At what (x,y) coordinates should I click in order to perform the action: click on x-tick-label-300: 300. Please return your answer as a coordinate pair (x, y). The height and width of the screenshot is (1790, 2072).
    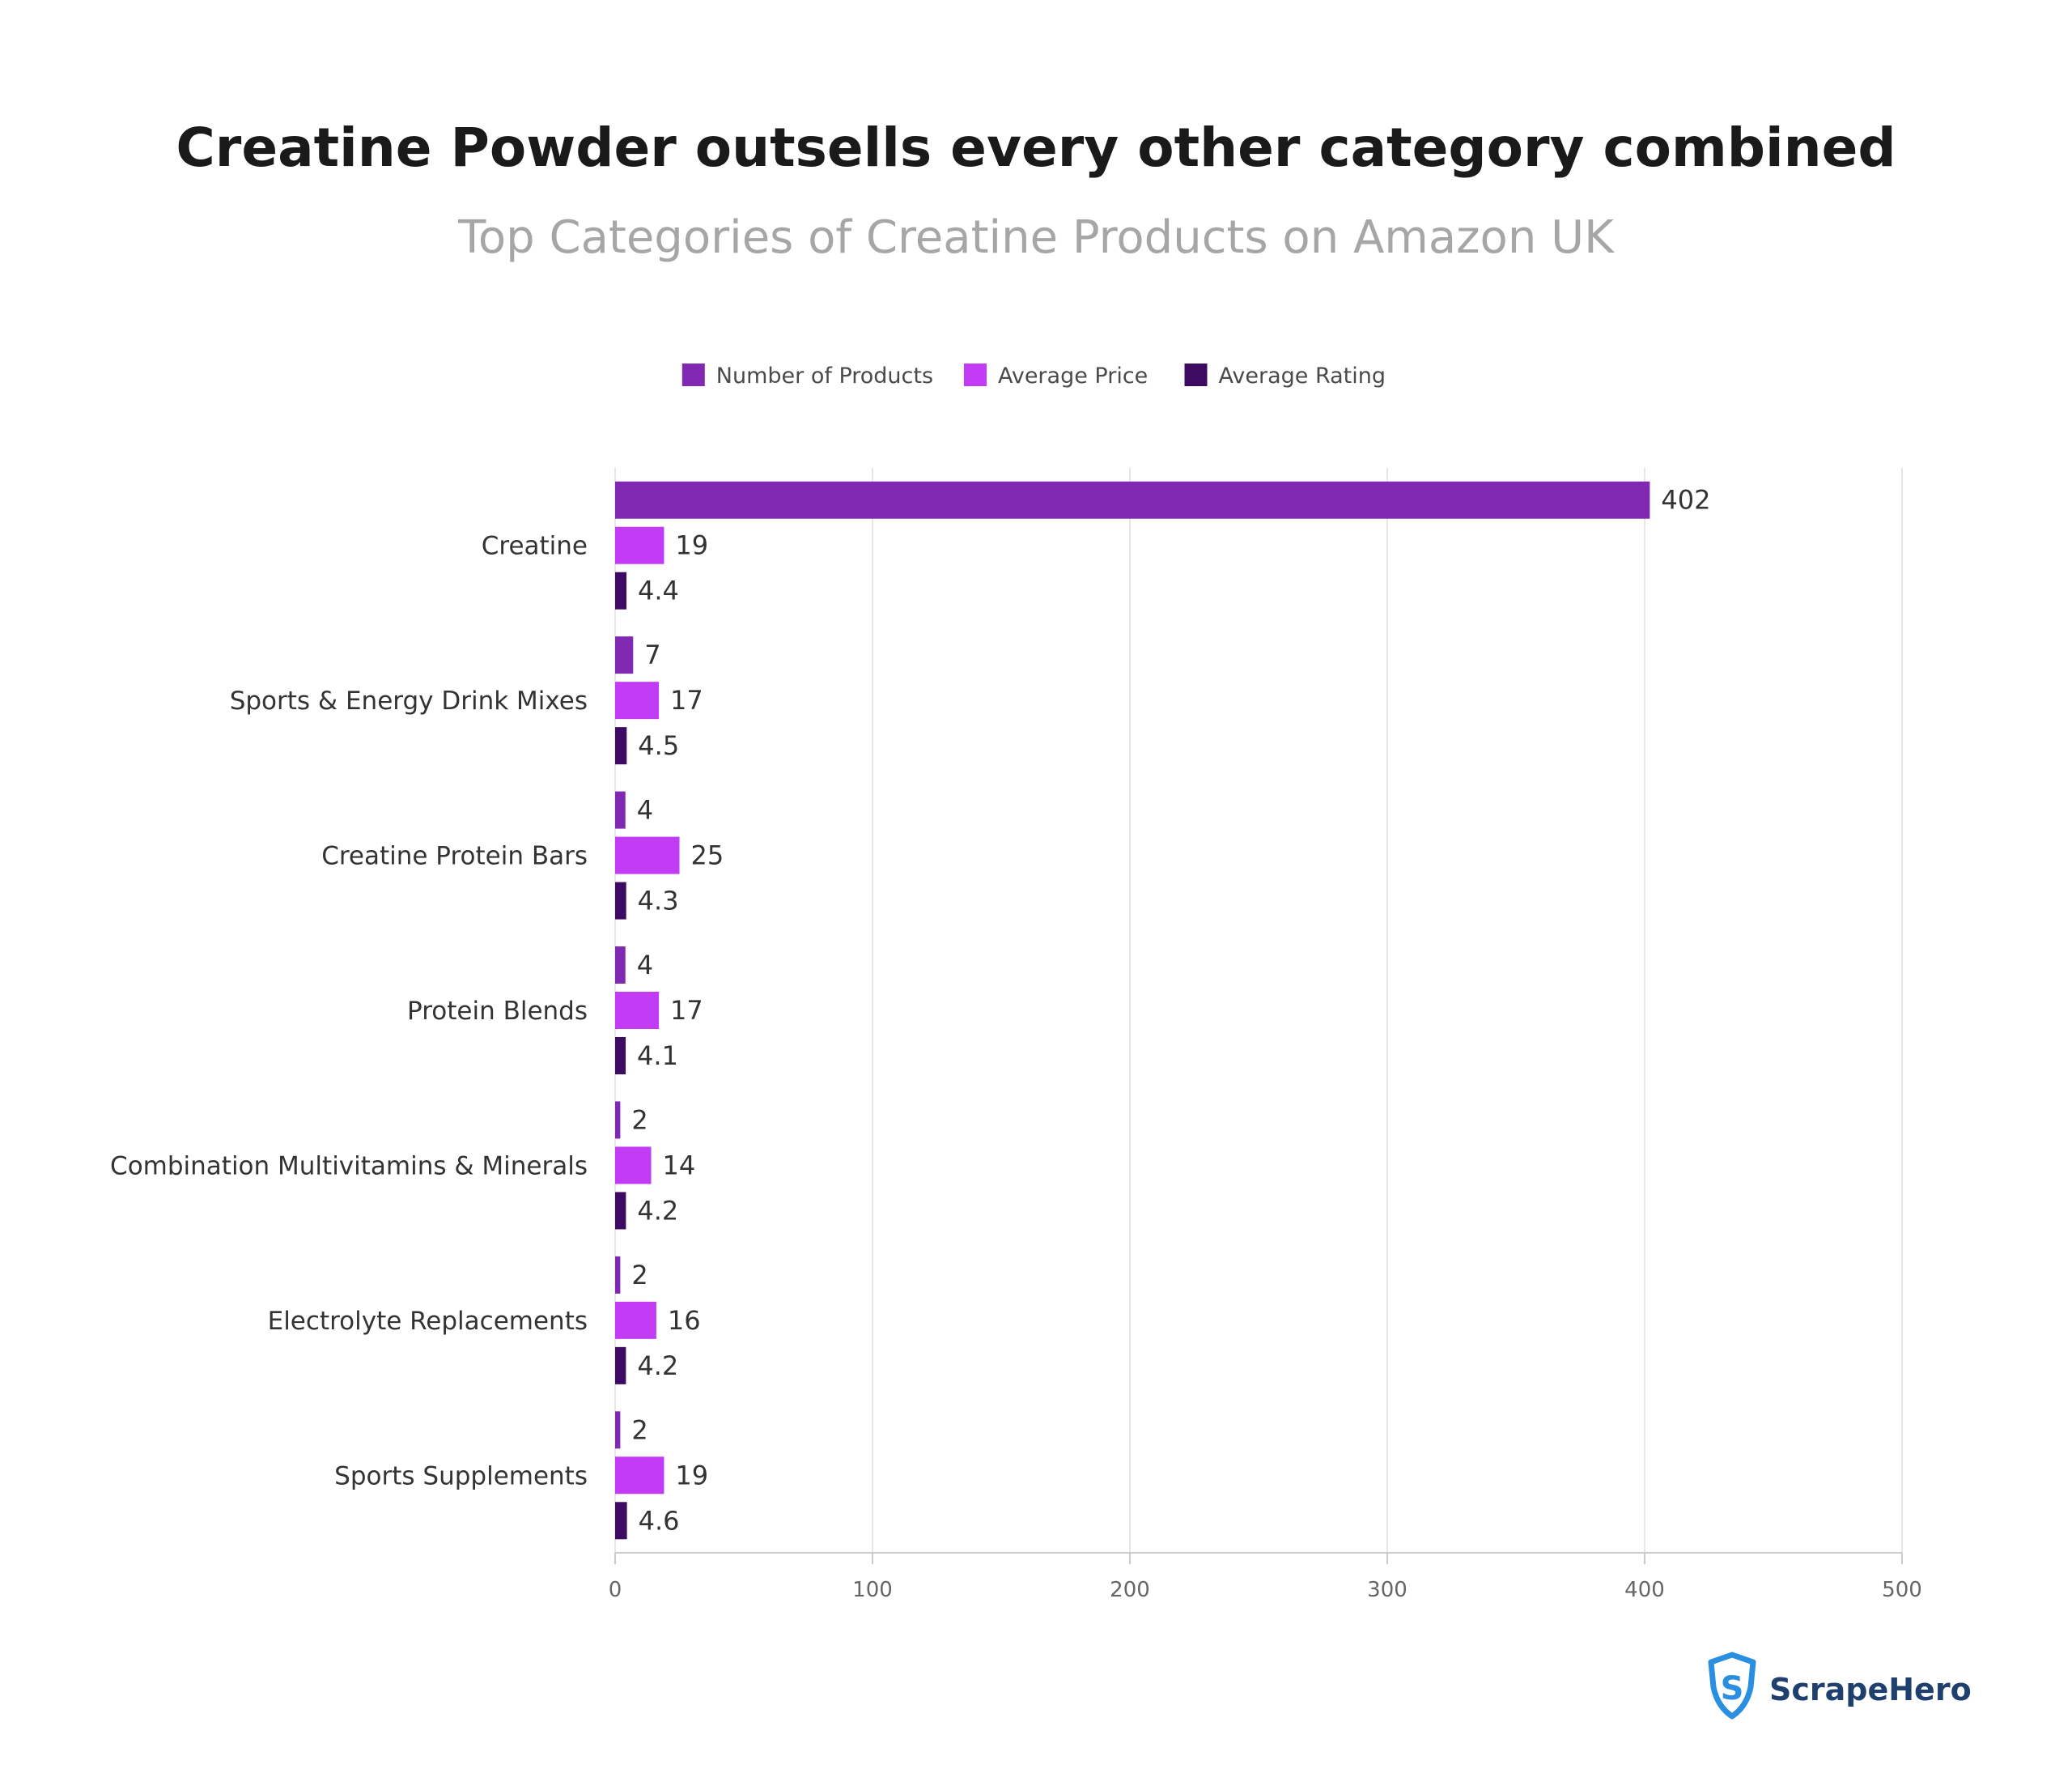
    Looking at the image, I should click on (1387, 1590).